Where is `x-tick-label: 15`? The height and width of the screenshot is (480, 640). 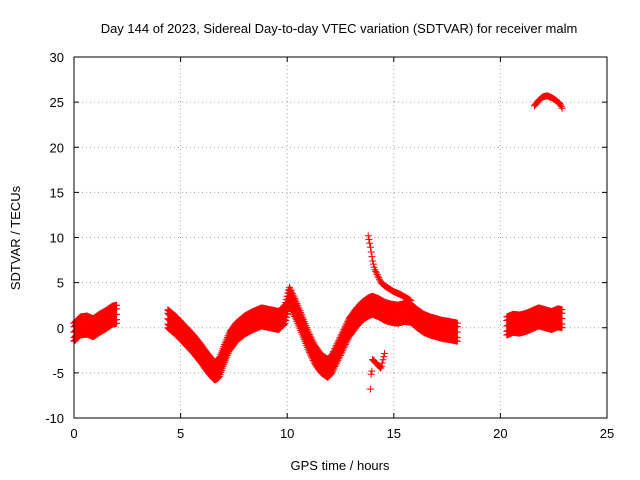
x-tick-label: 15 is located at coordinates (394, 433).